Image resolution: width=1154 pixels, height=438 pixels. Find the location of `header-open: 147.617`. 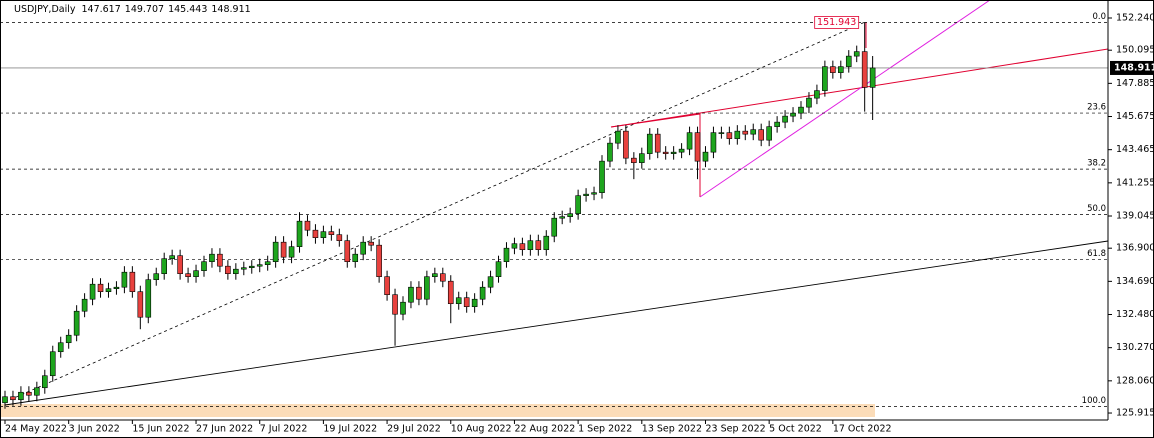

header-open: 147.617 is located at coordinates (100, 9).